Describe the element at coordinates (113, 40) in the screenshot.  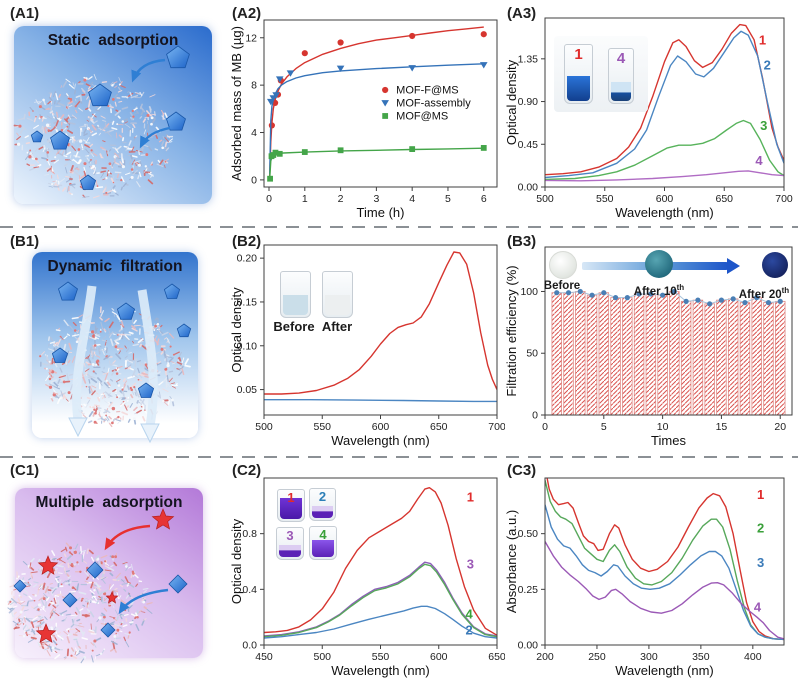
I see `static-adsorption-title: Static adsorption` at that location.